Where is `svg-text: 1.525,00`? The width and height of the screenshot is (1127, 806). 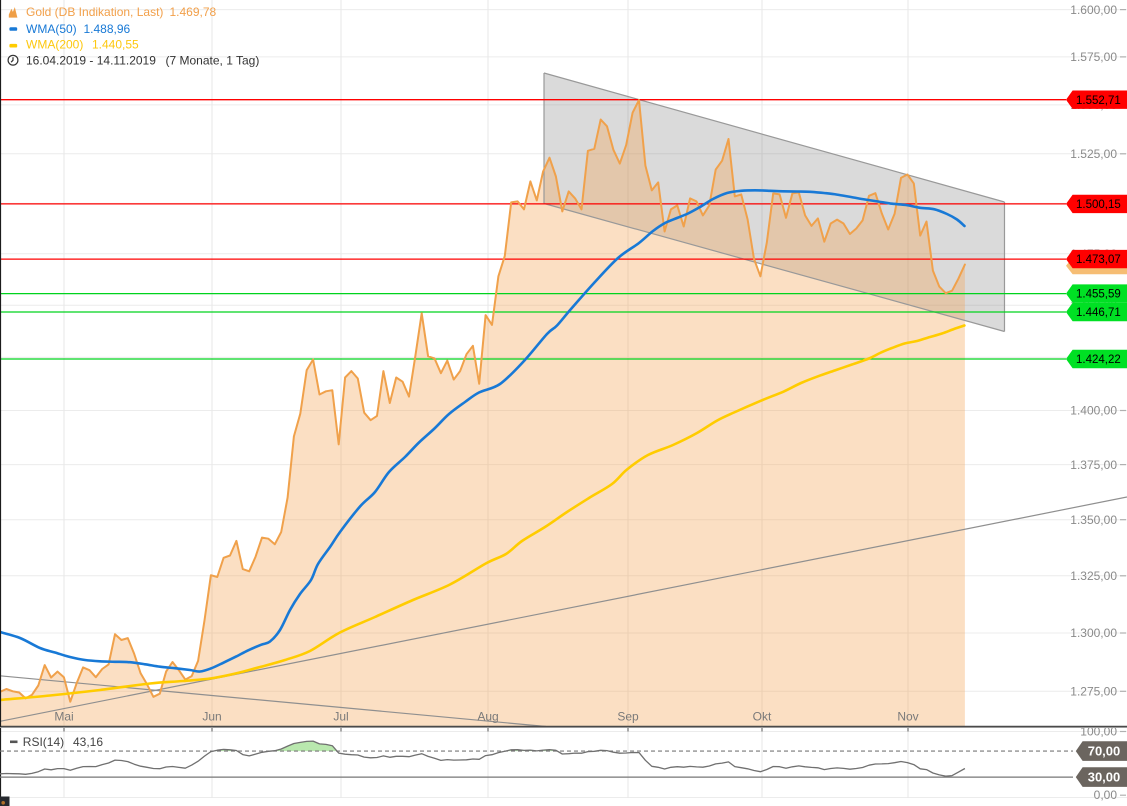
svg-text: 1.525,00 is located at coordinates (1093, 154).